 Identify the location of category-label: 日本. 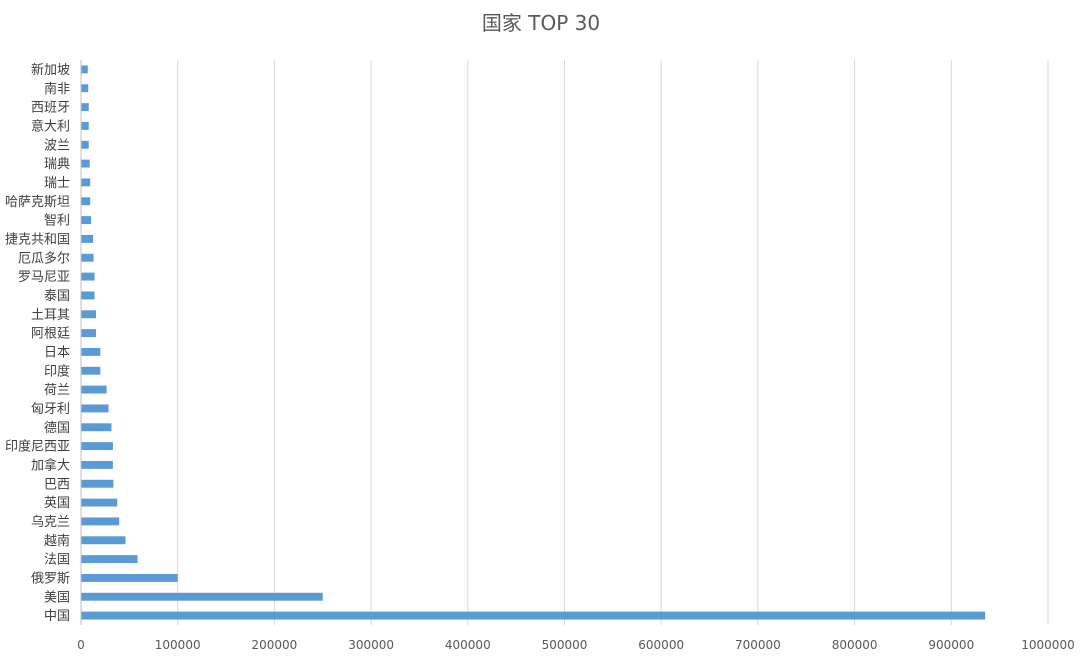
(57, 352).